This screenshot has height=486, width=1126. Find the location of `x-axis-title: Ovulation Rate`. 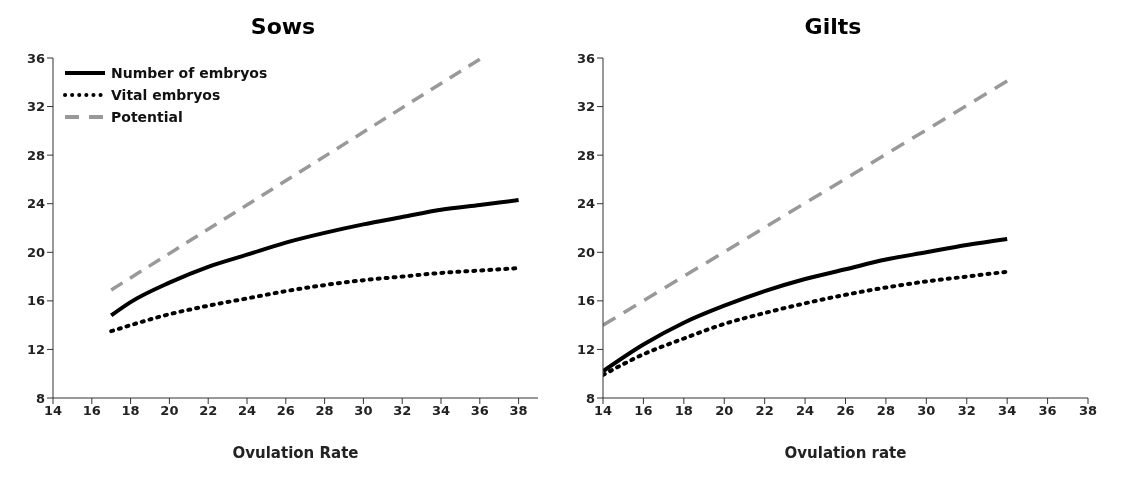

x-axis-title: Ovulation Rate is located at coordinates (295, 453).